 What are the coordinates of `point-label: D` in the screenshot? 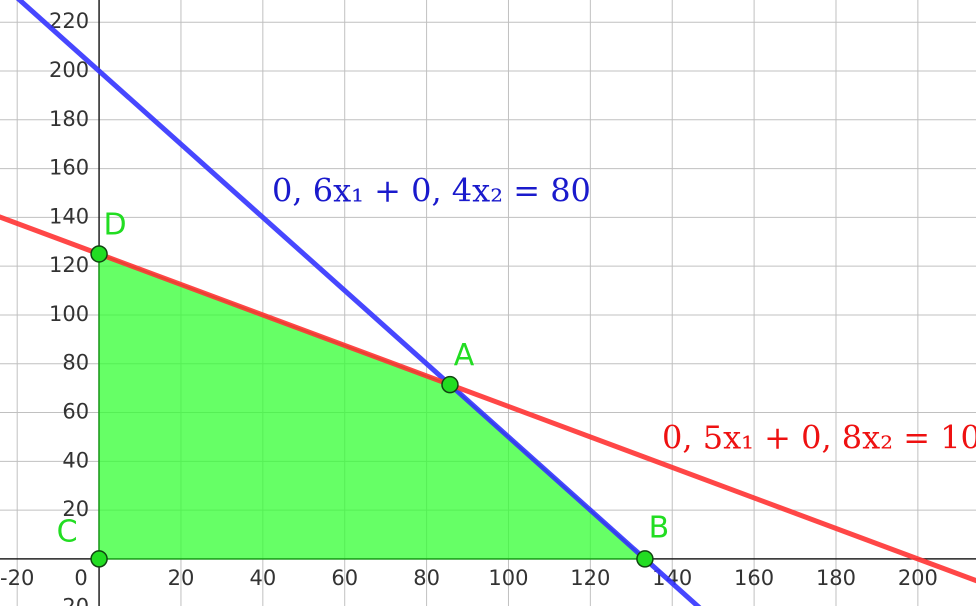 It's located at (115, 224).